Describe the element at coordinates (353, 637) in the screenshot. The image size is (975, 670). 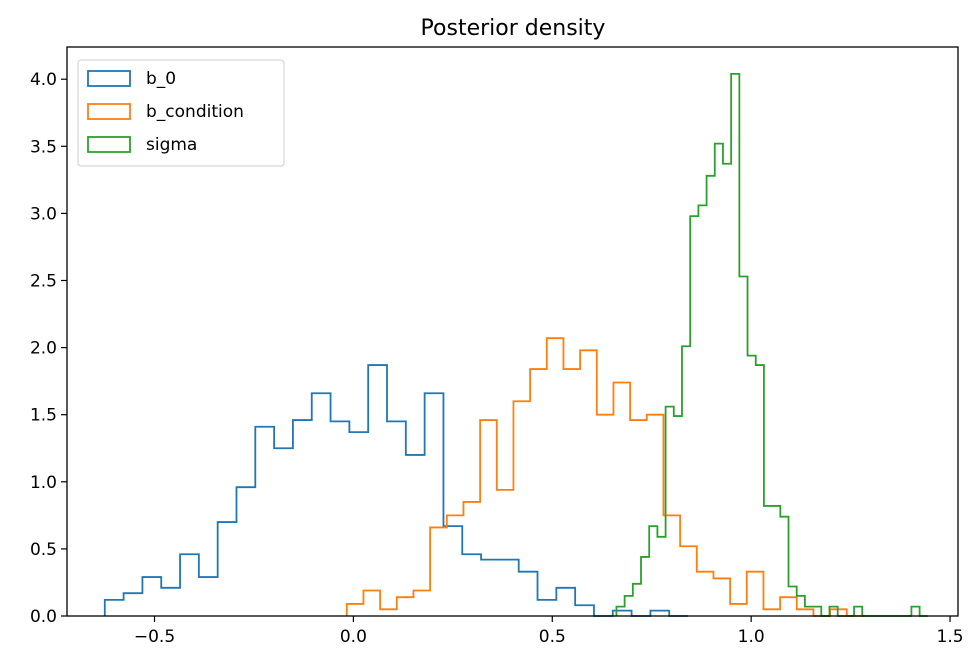
I see `x-tick-label: 0.0` at that location.